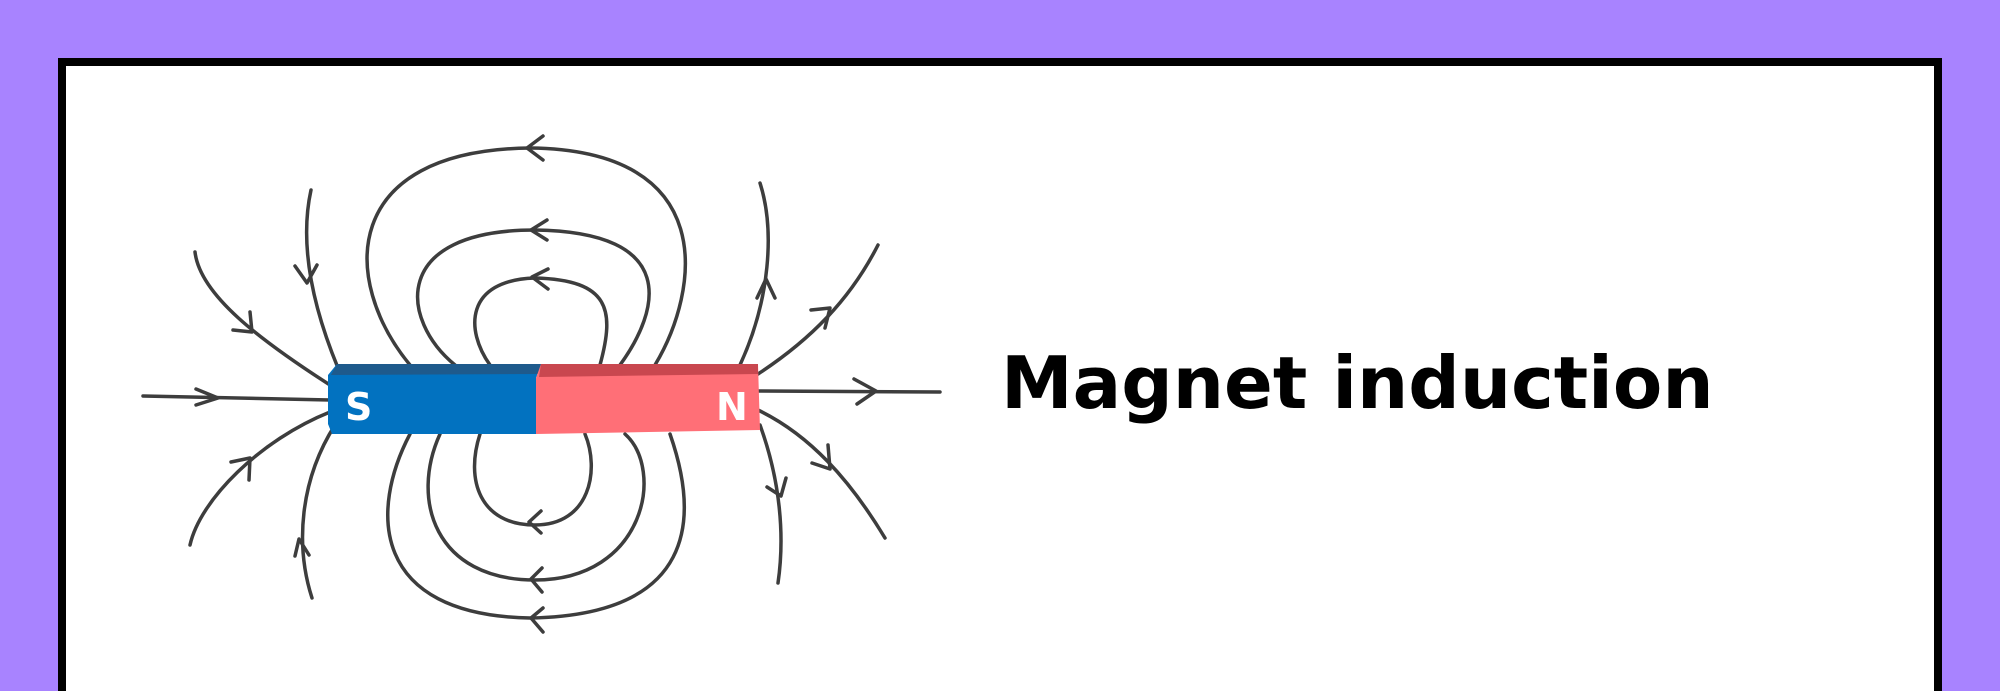 This screenshot has height=691, width=2000. I want to click on field-line-right-lower, so click(821, 474).